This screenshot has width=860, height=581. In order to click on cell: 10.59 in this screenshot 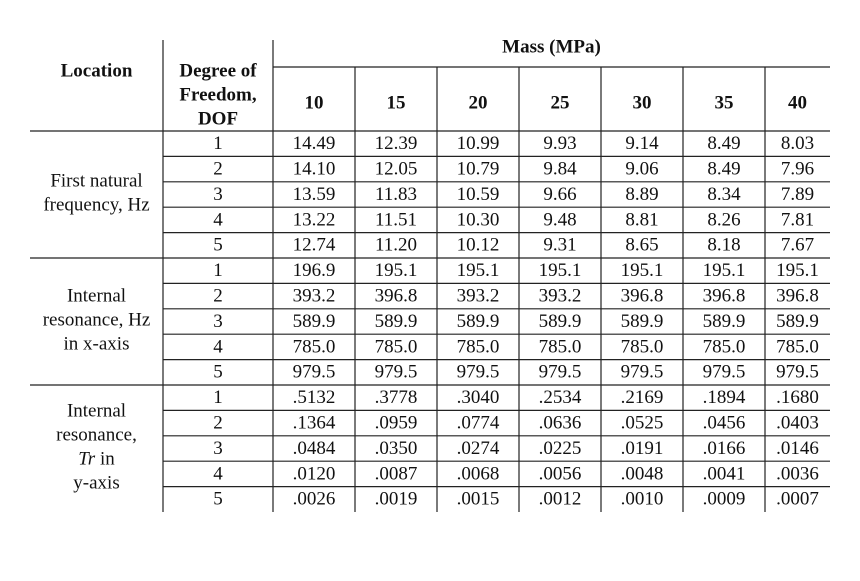, I will do `click(478, 194)`.